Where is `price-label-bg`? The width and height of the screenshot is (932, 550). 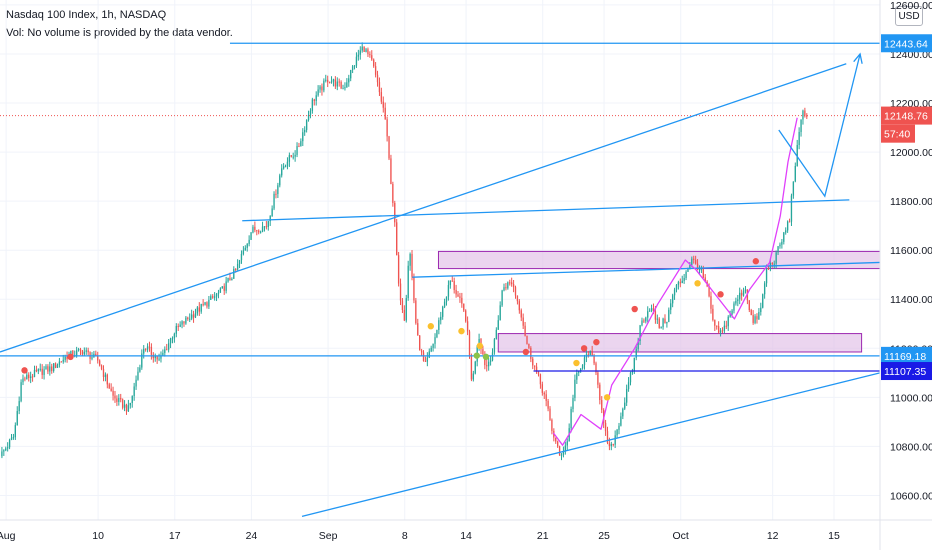
price-label-bg is located at coordinates (906, 115).